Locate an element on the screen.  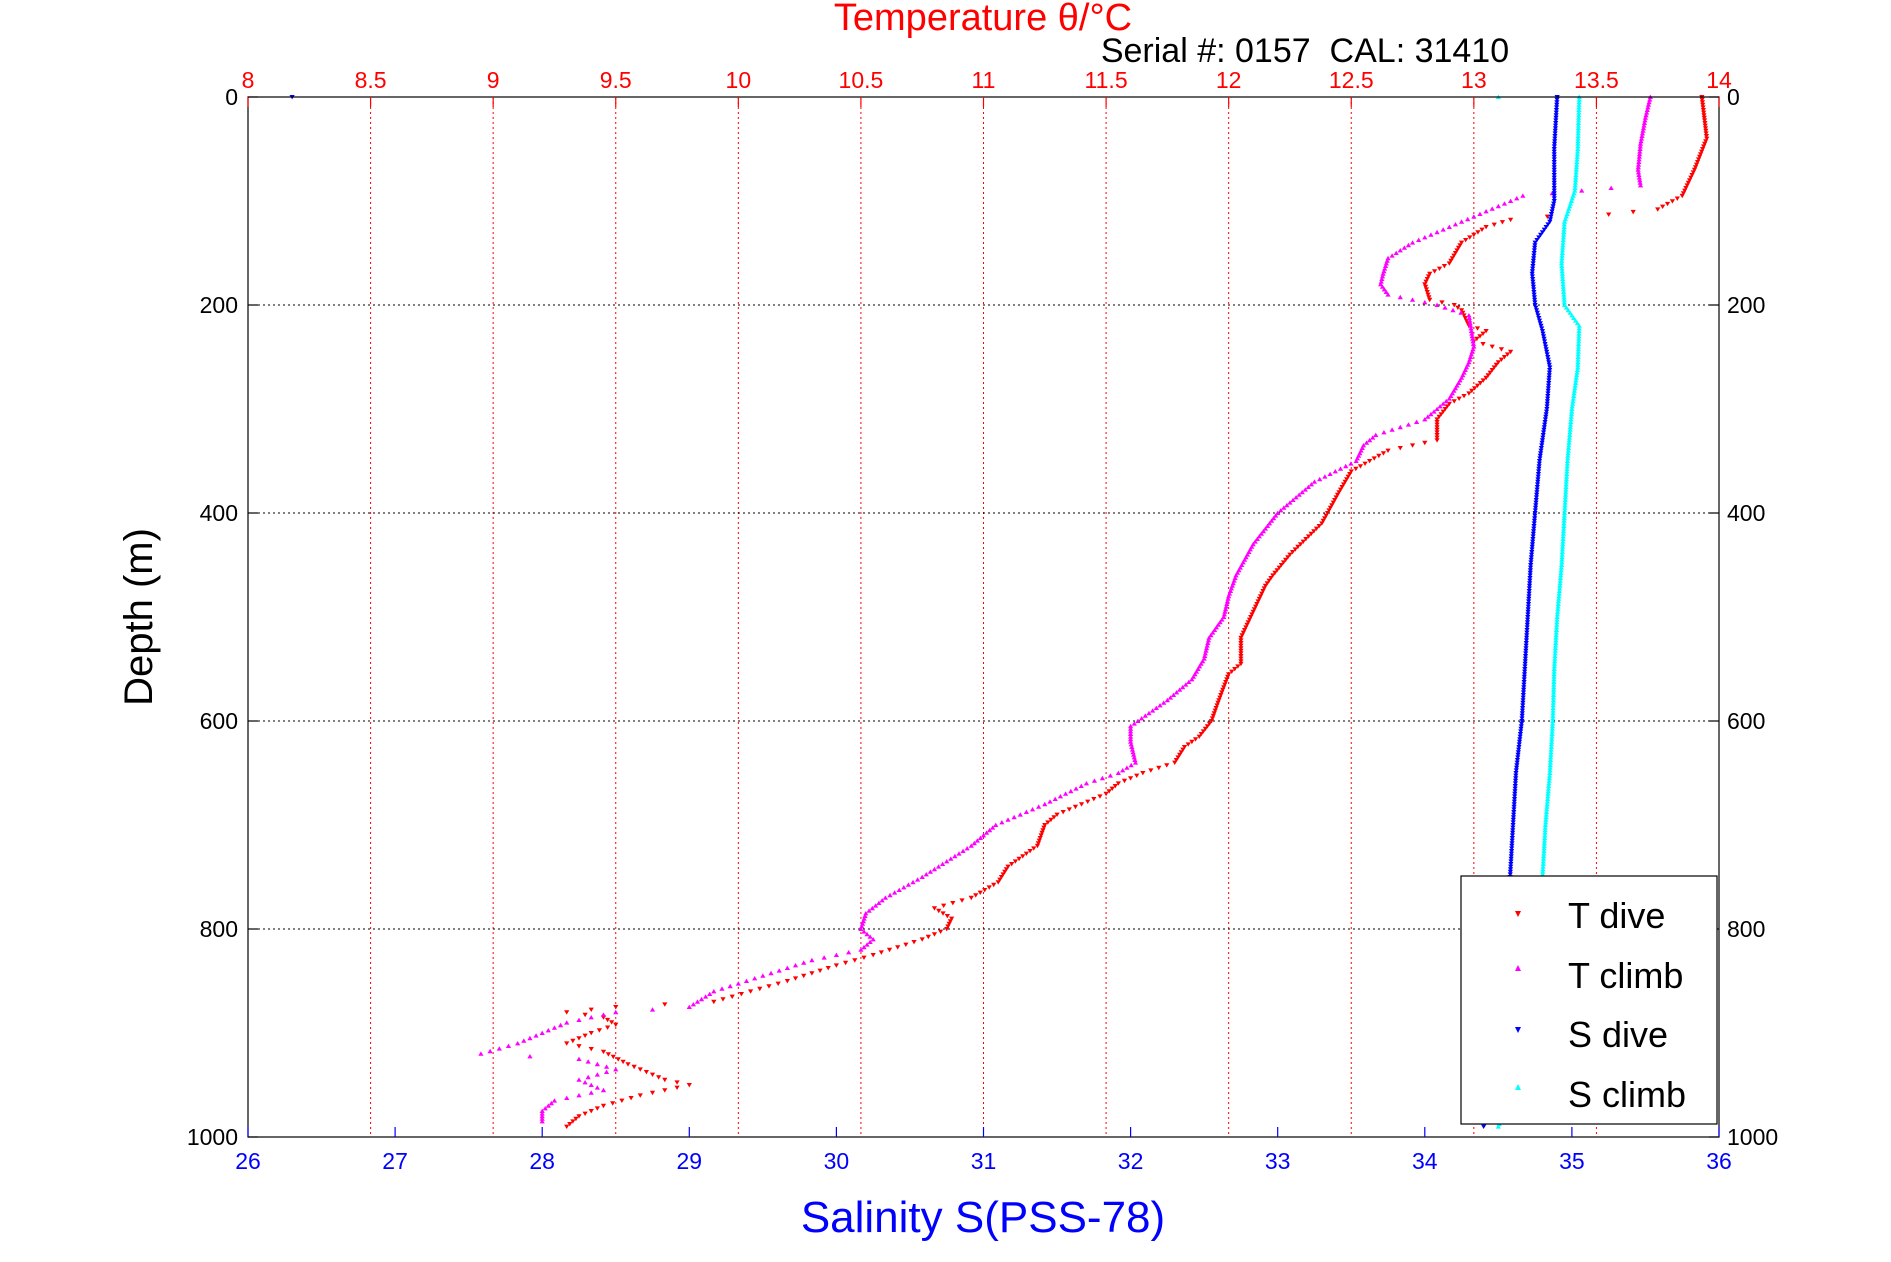
bottom-tick-label: 30 is located at coordinates (837, 1161).